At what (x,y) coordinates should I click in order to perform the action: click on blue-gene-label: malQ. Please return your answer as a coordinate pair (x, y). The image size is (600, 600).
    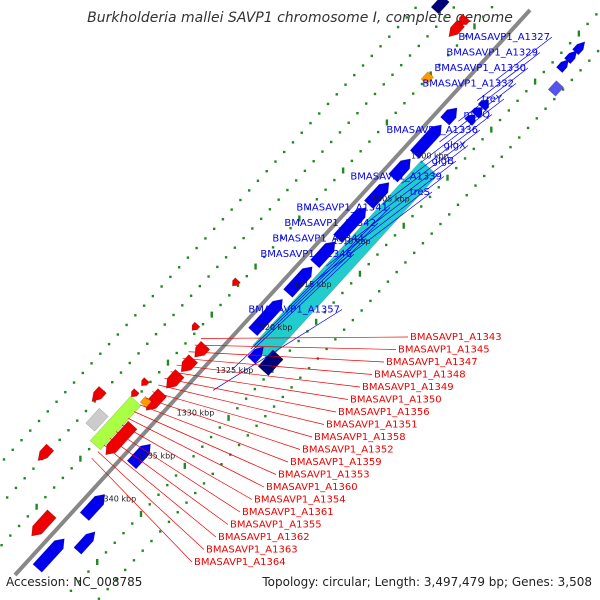
    Looking at the image, I should click on (476, 115).